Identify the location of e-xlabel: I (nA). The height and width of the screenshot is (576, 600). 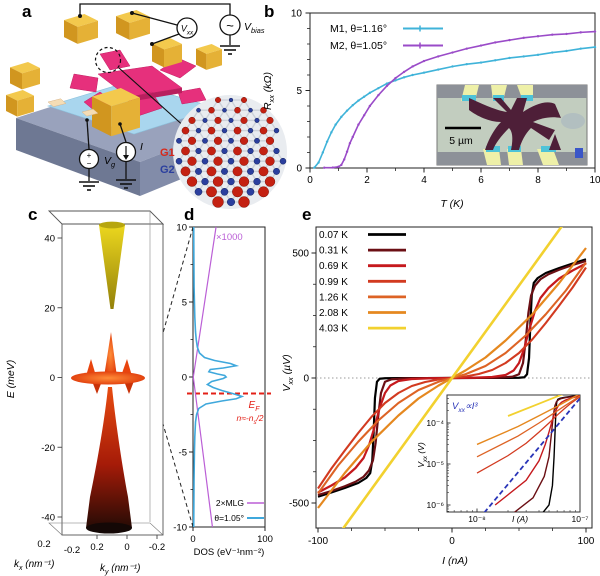
(455, 561).